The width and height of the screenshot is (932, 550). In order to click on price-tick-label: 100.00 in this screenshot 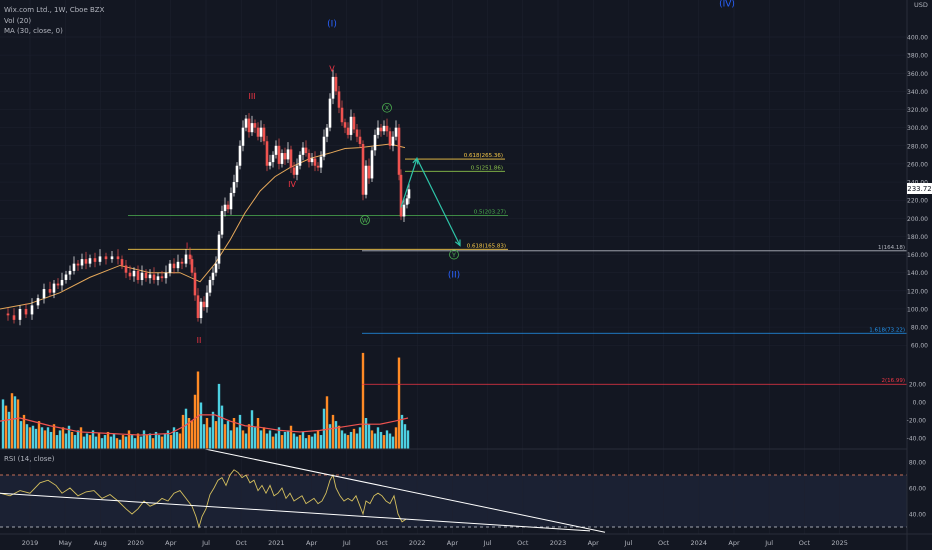, I will do `click(917, 309)`.